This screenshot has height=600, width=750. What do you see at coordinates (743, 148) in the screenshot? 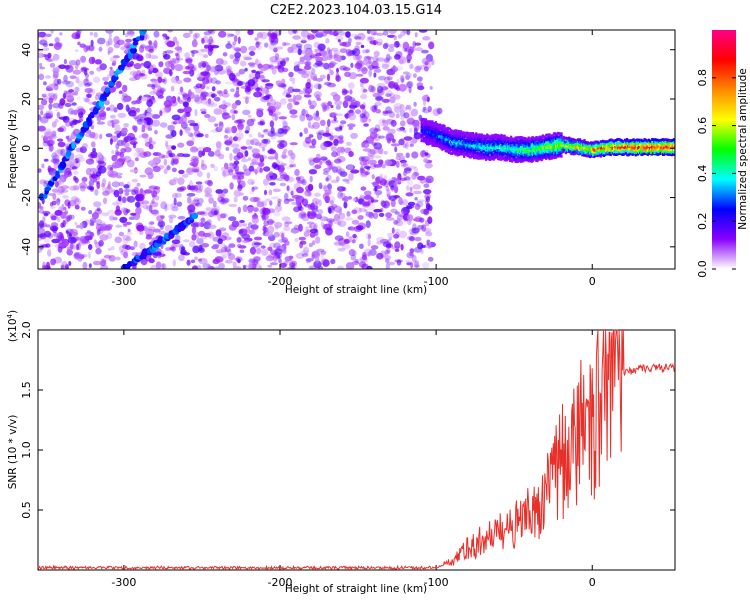
I see `colorbar-label: Normalized spectral amplitude` at bounding box center [743, 148].